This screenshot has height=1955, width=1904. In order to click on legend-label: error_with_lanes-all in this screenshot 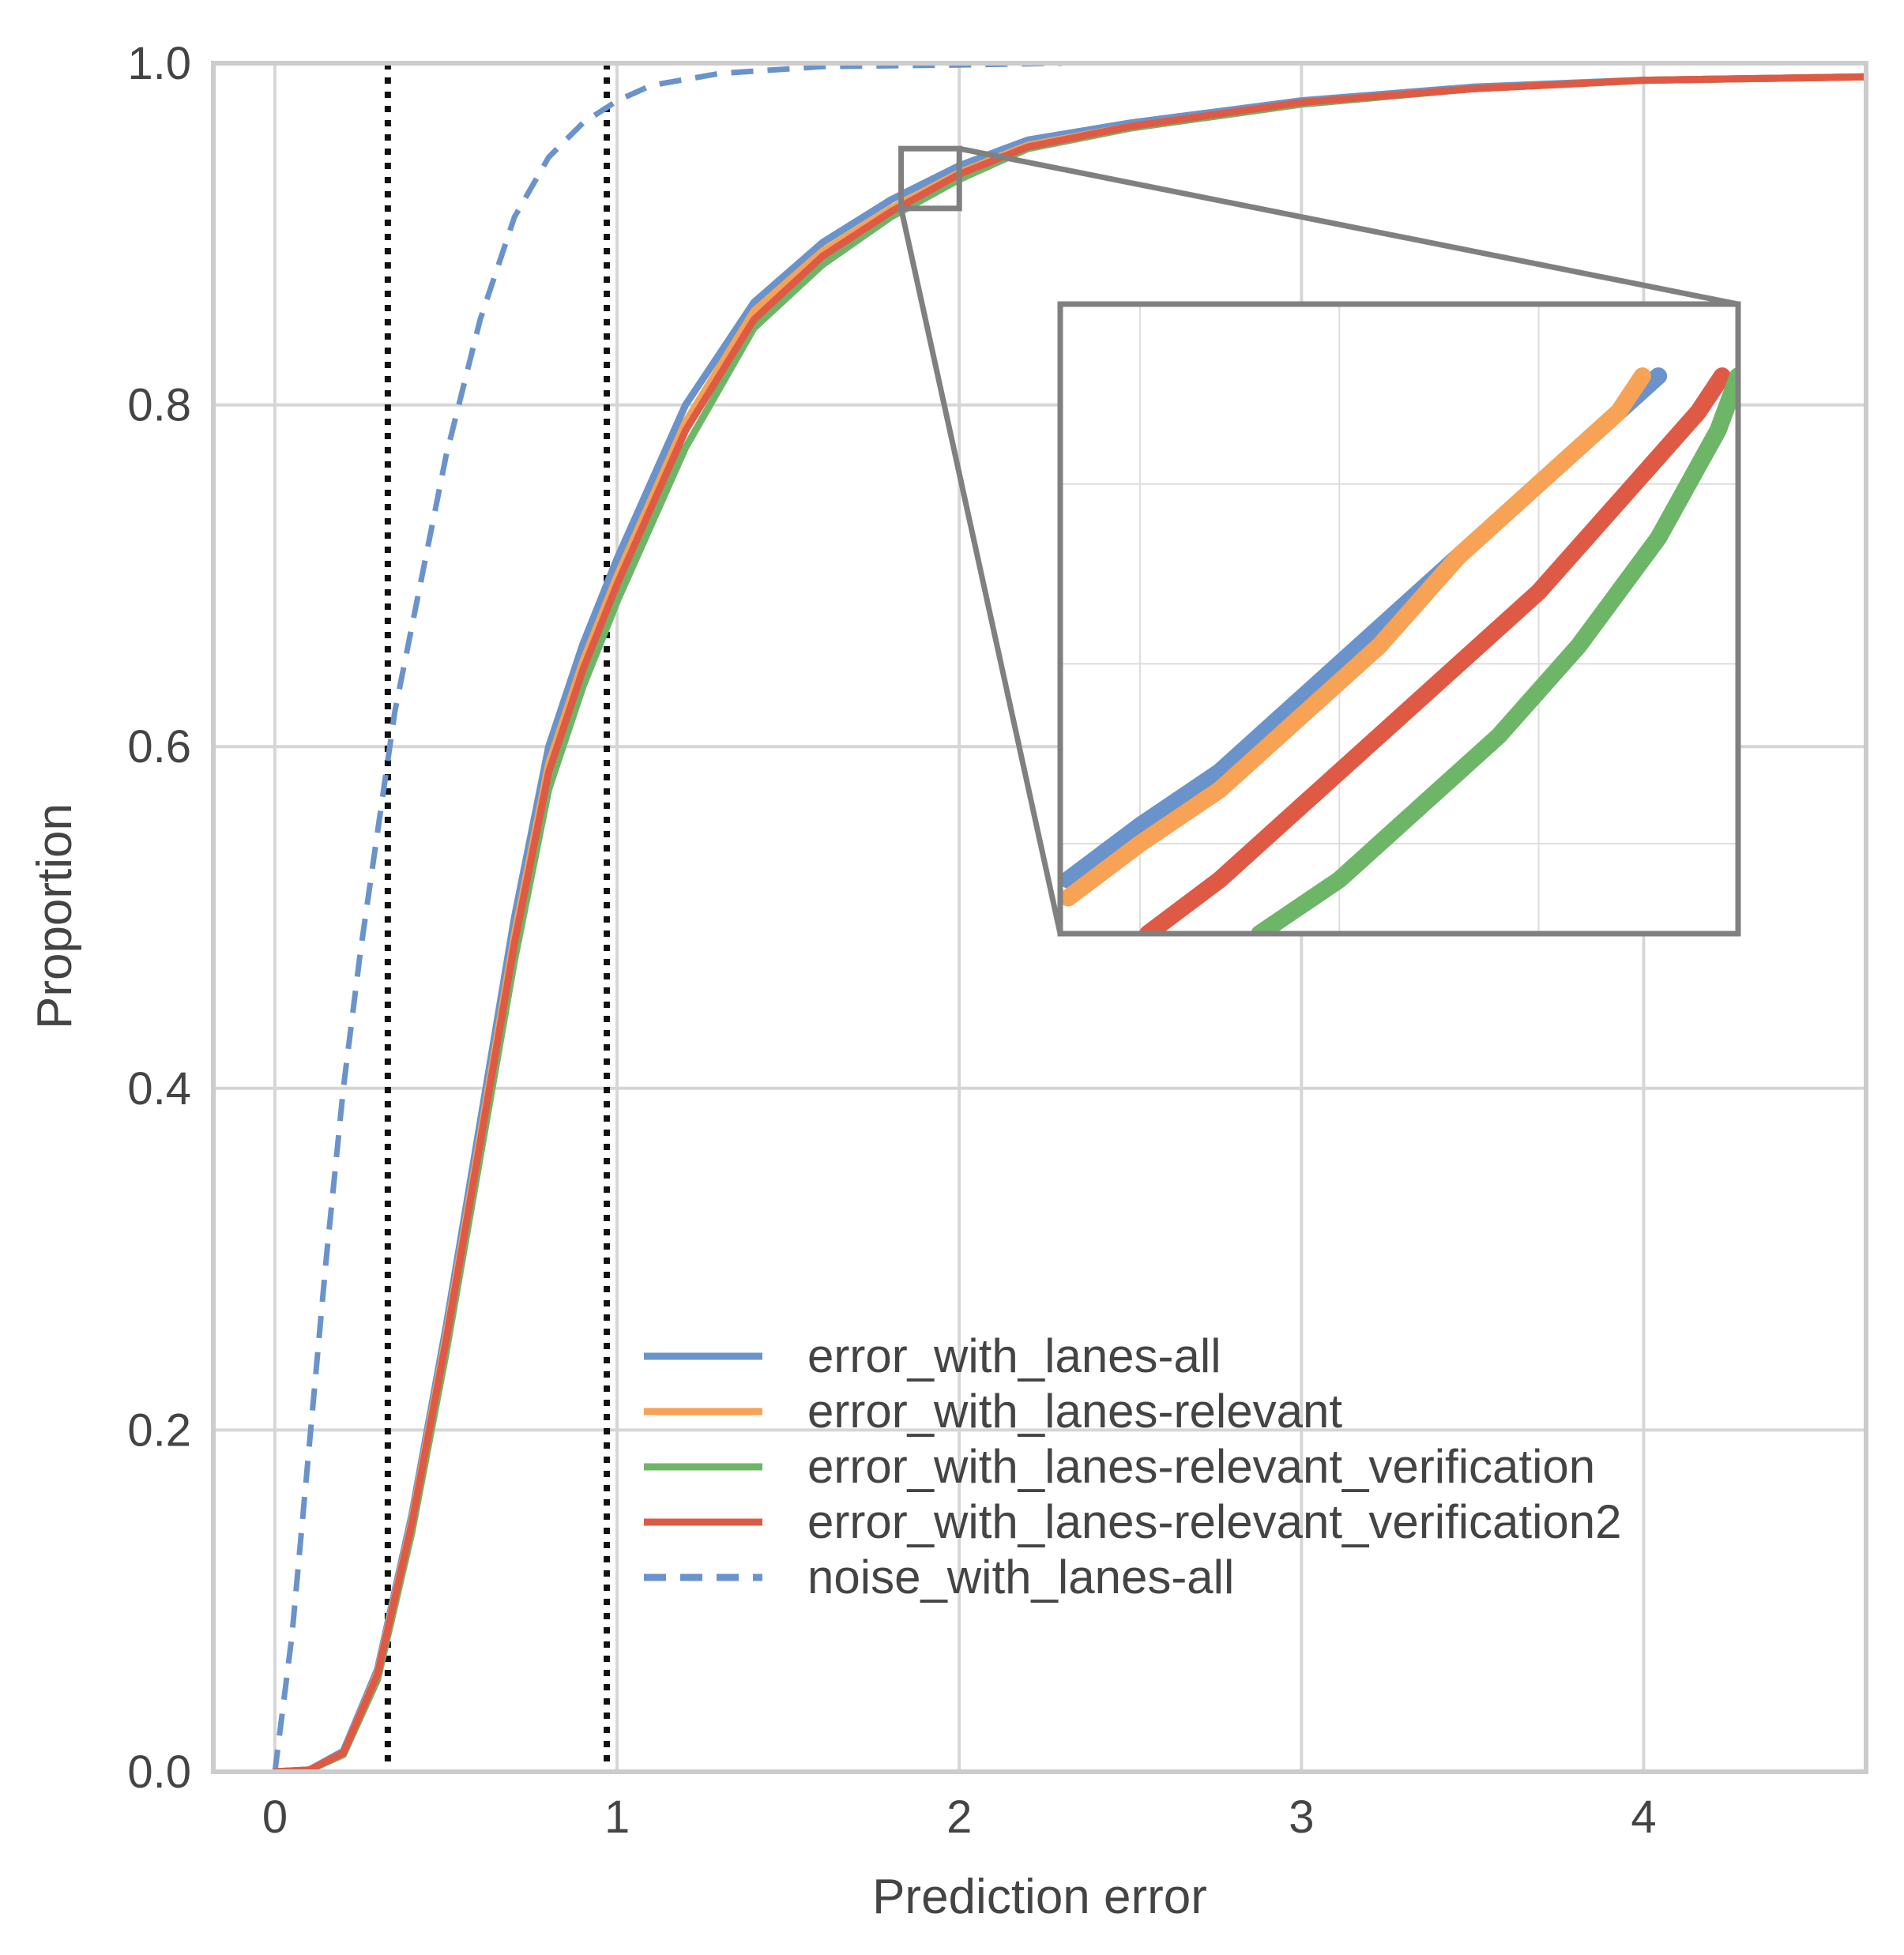, I will do `click(1014, 1355)`.